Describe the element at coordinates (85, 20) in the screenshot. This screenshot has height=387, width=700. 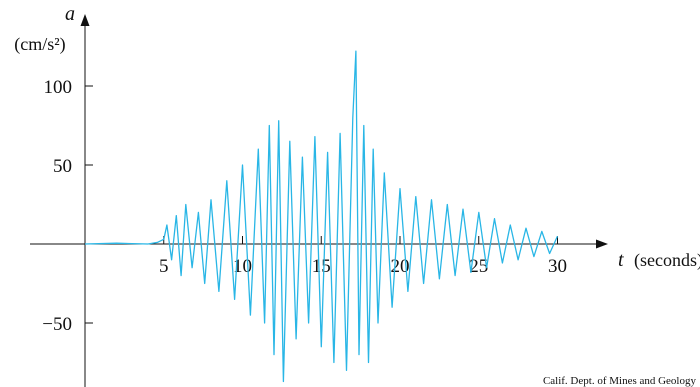
I see `y-axis-arrow` at that location.